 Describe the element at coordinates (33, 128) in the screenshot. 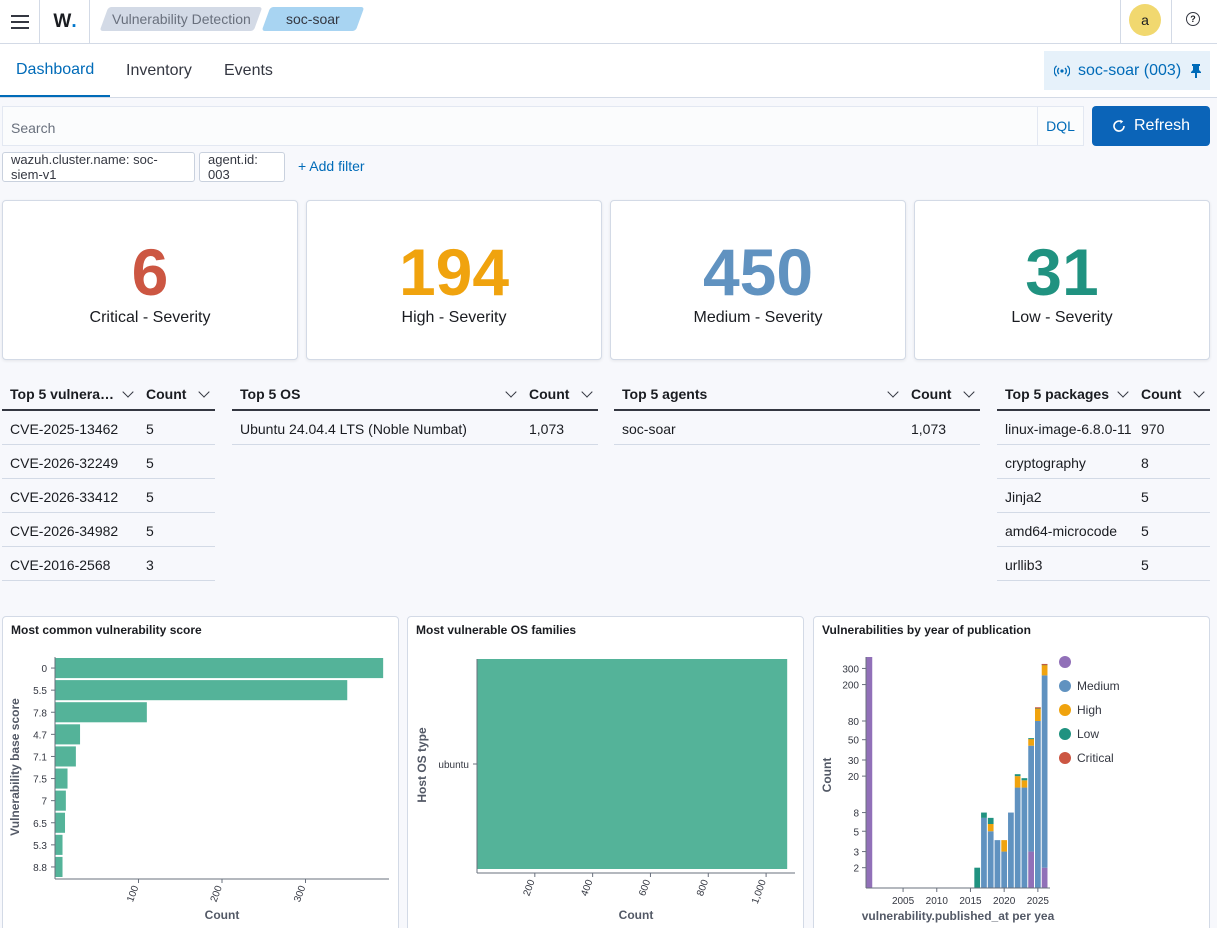

I see `search-input: Search` at that location.